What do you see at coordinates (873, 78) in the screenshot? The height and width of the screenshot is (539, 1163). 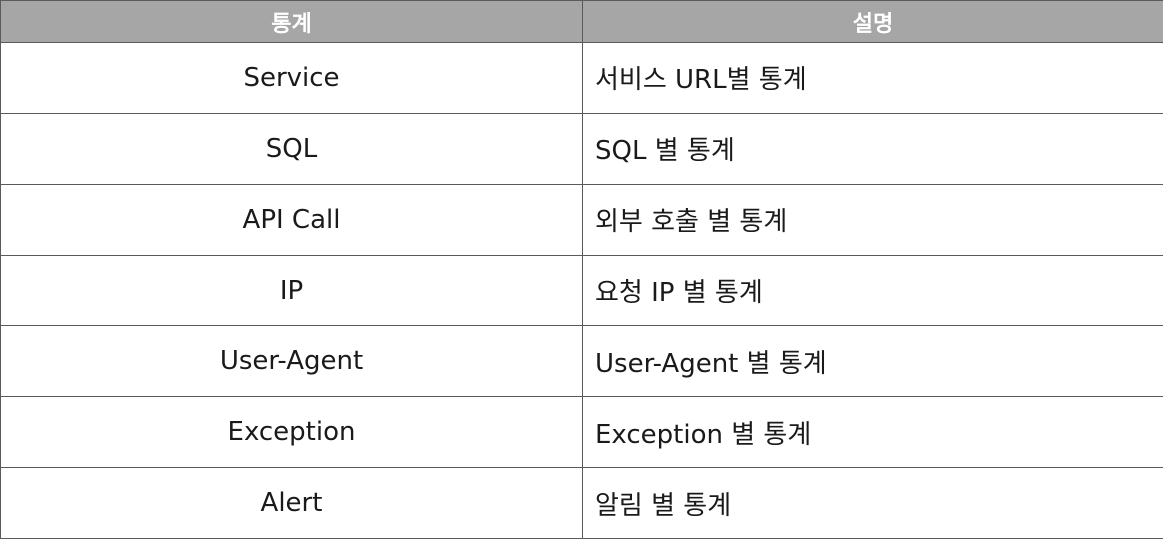 I see `description-cell: 서비스 URL별 통계` at bounding box center [873, 78].